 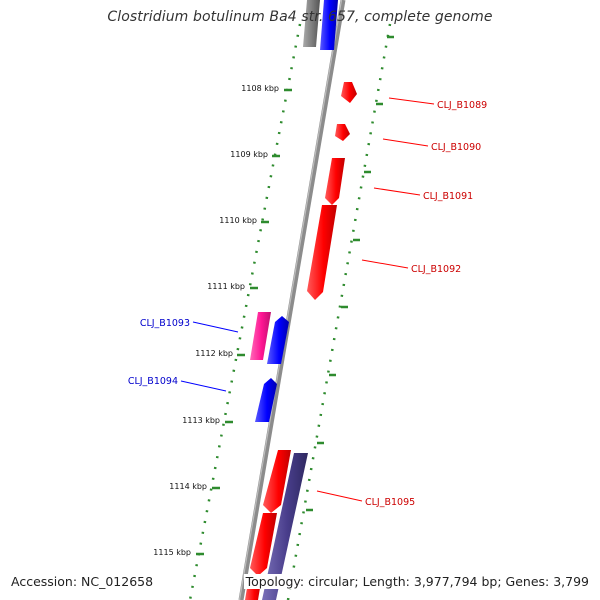 I want to click on scale-tick-1108: 1108 kbp, so click(x=266, y=88).